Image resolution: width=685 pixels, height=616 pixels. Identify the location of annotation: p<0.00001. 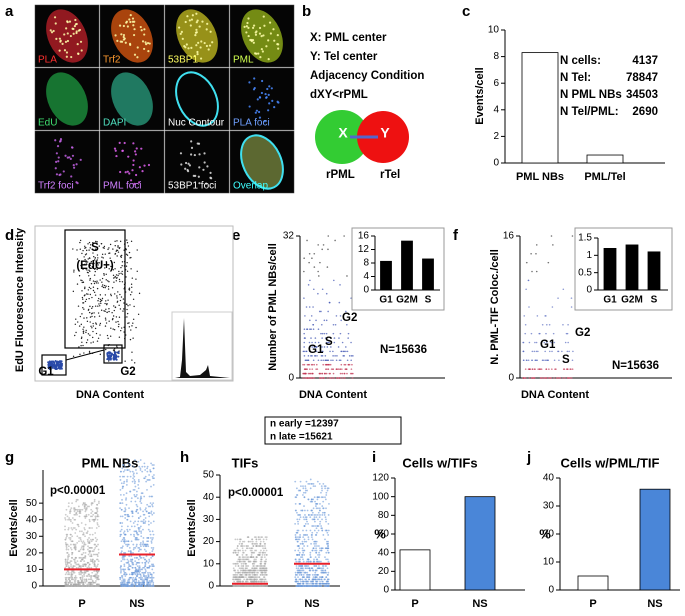
(78, 491).